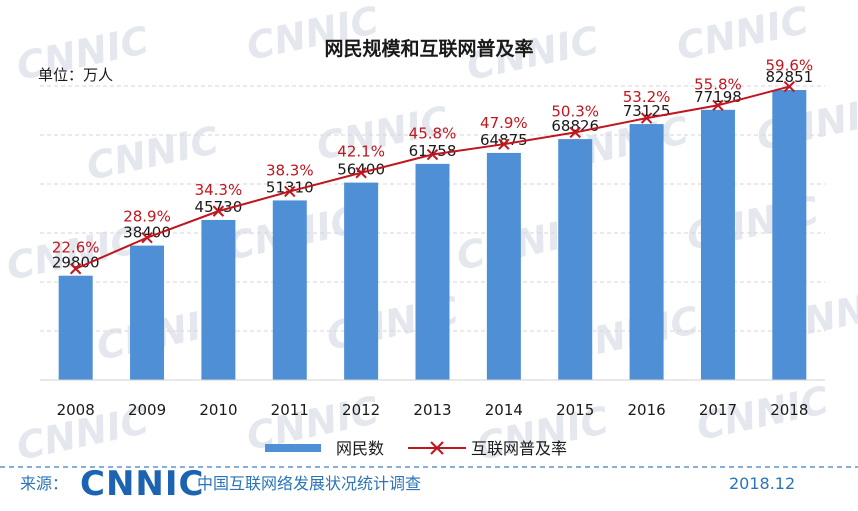 The height and width of the screenshot is (511, 858). Describe the element at coordinates (309, 483) in the screenshot. I see `org-name: 中国互联网络发展状况统计调查` at that location.